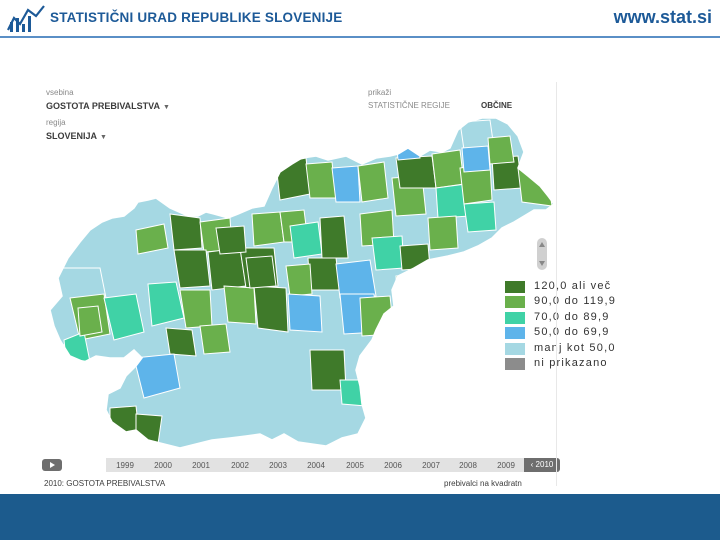 Image resolution: width=720 pixels, height=540 pixels. I want to click on legend-item: manj kot 50,0, so click(575, 349).